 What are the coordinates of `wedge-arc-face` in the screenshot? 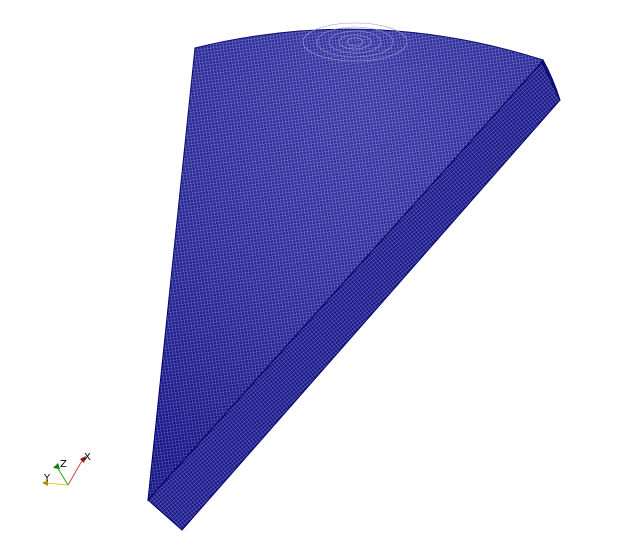 It's located at (551, 79).